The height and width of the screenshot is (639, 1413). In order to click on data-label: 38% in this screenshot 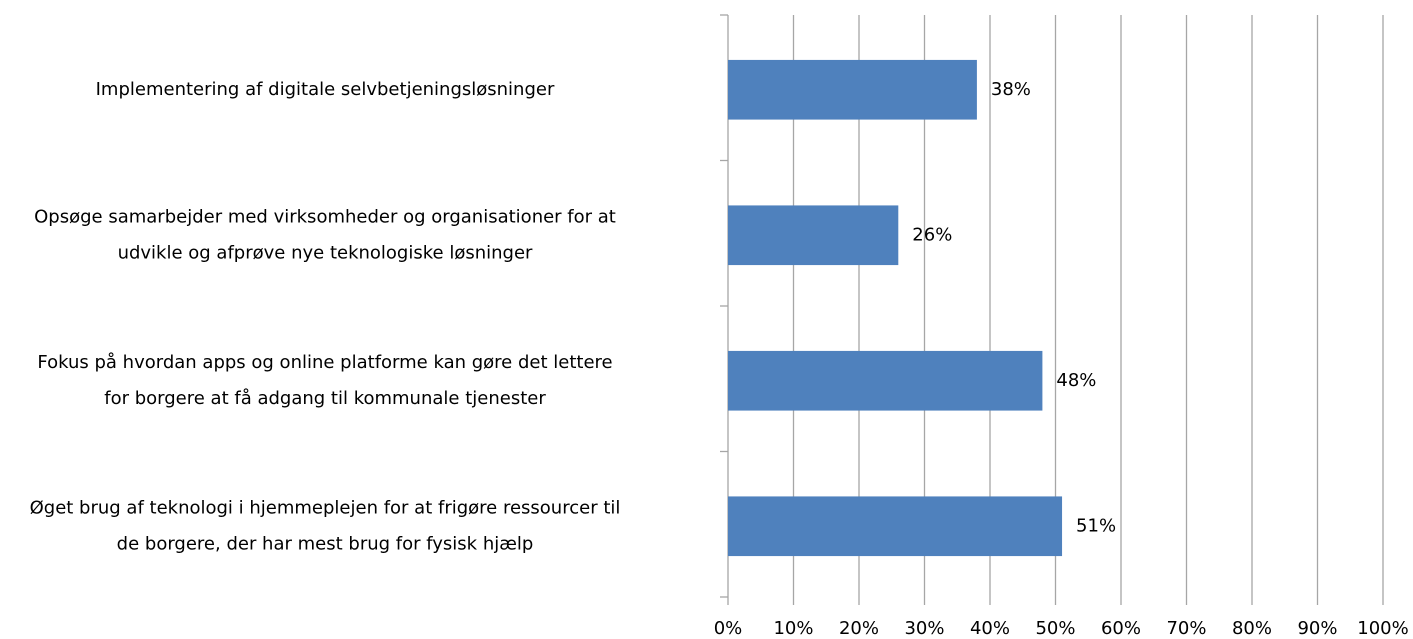, I will do `click(1011, 89)`.